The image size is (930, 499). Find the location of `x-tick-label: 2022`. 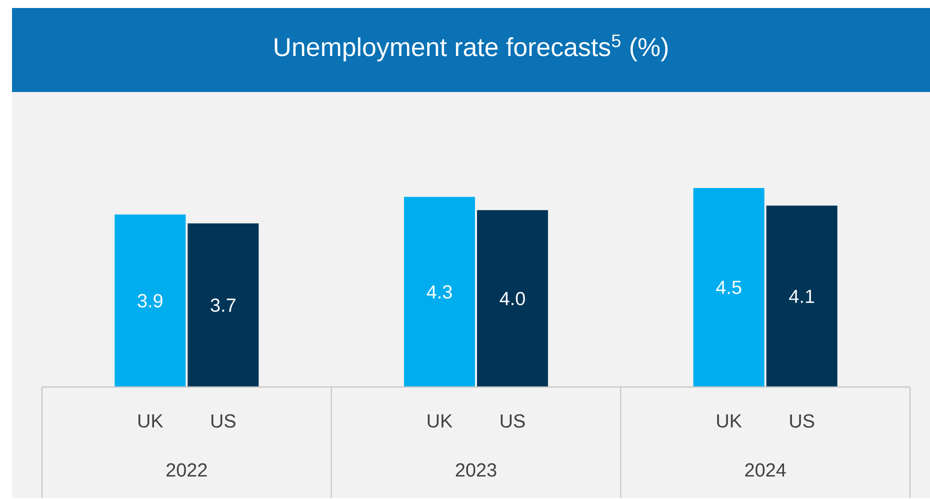

x-tick-label: 2022 is located at coordinates (186, 470).